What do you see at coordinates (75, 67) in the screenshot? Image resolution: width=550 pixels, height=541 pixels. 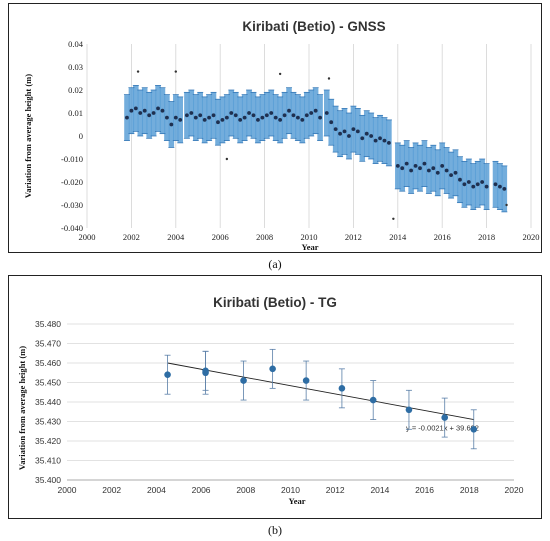 I see `y-tick-label: 0.03` at bounding box center [75, 67].